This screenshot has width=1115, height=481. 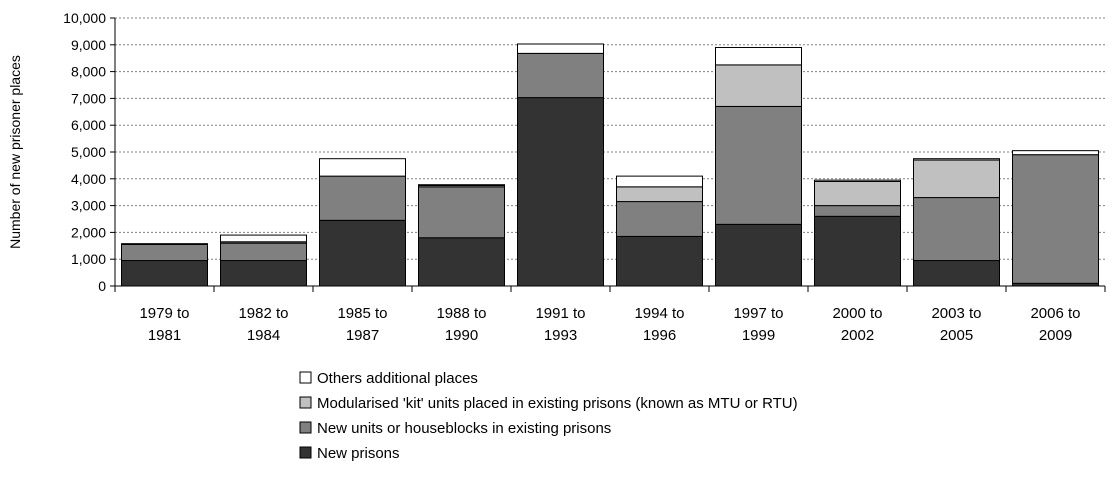 I want to click on x-tick-label: 1997 to 1999, so click(x=758, y=324).